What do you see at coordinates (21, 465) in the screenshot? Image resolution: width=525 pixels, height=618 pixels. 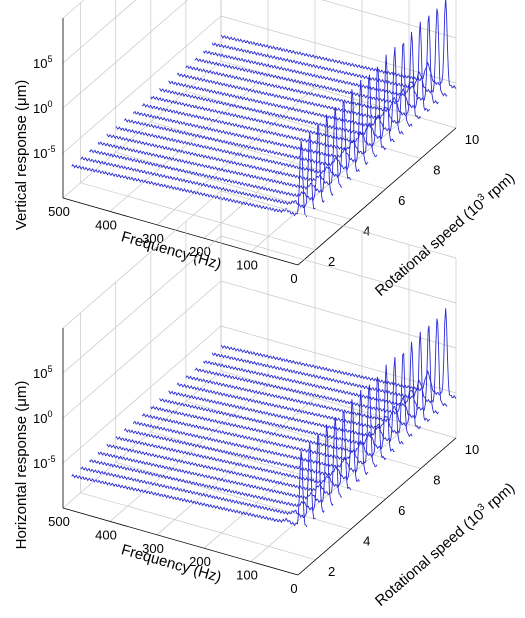 I see `z-axis-label: Horizontal response (μm)` at bounding box center [21, 465].